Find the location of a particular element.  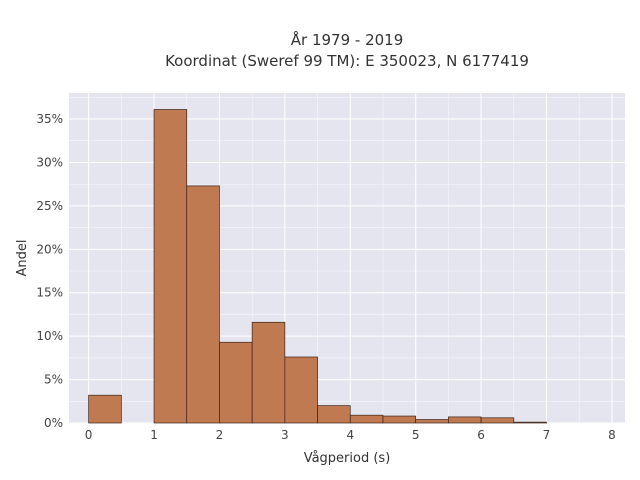

y-tick-label: 35% is located at coordinates (49, 119).